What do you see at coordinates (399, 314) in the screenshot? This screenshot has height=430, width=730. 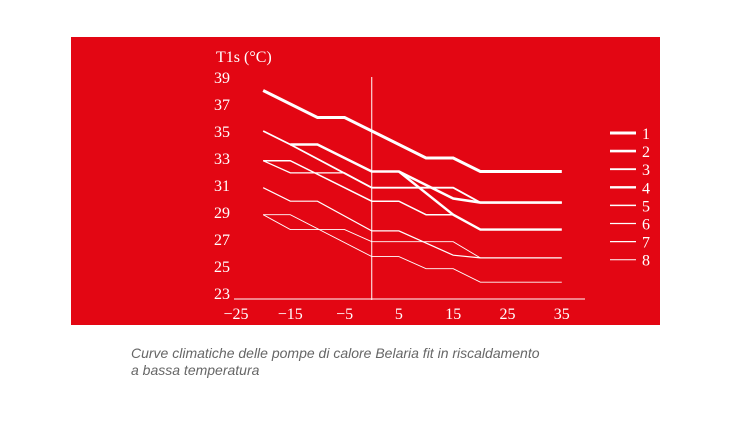 I see `x-tick-label: 5` at bounding box center [399, 314].